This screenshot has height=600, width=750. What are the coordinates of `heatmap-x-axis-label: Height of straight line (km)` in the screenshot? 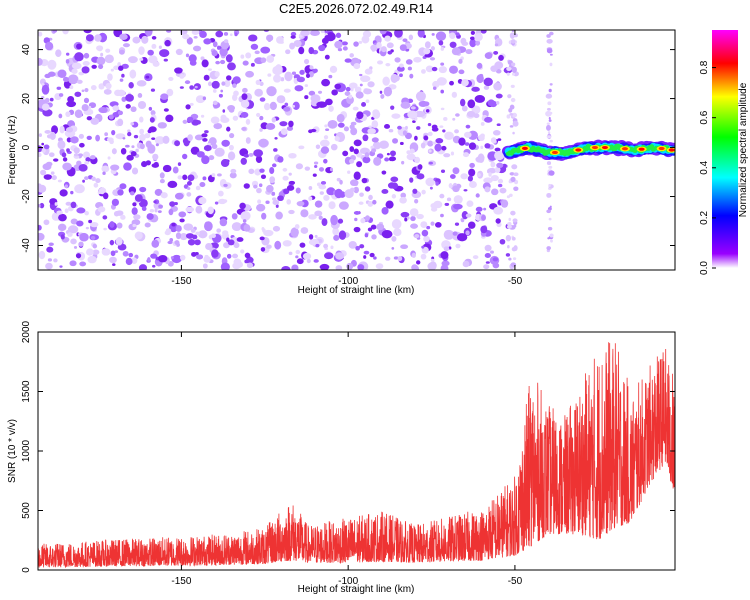 It's located at (356, 290).